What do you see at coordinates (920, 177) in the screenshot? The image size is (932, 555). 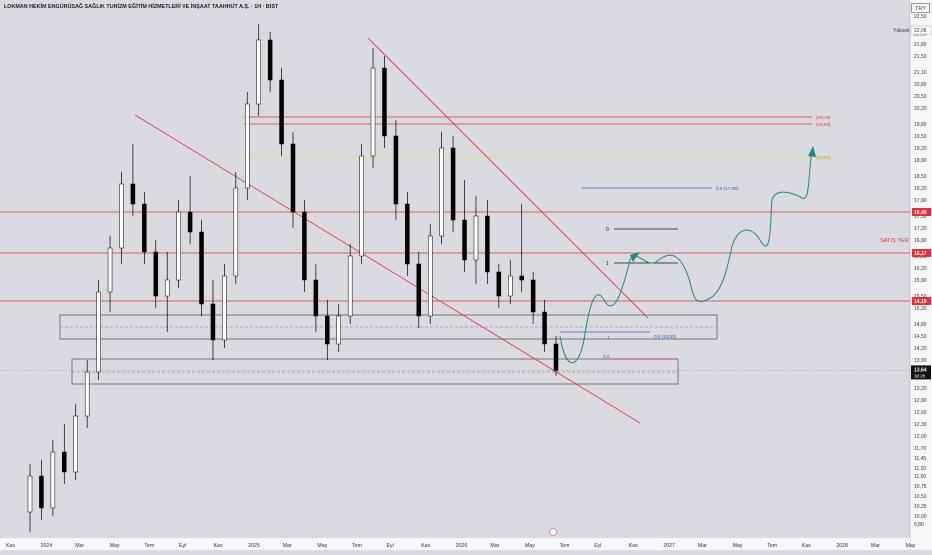 I see `y-tick-label: 18,50` at bounding box center [920, 177].